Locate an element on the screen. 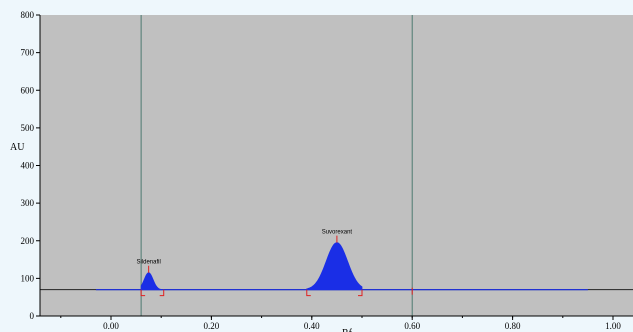  y-tick-label: 400 is located at coordinates (28, 166).